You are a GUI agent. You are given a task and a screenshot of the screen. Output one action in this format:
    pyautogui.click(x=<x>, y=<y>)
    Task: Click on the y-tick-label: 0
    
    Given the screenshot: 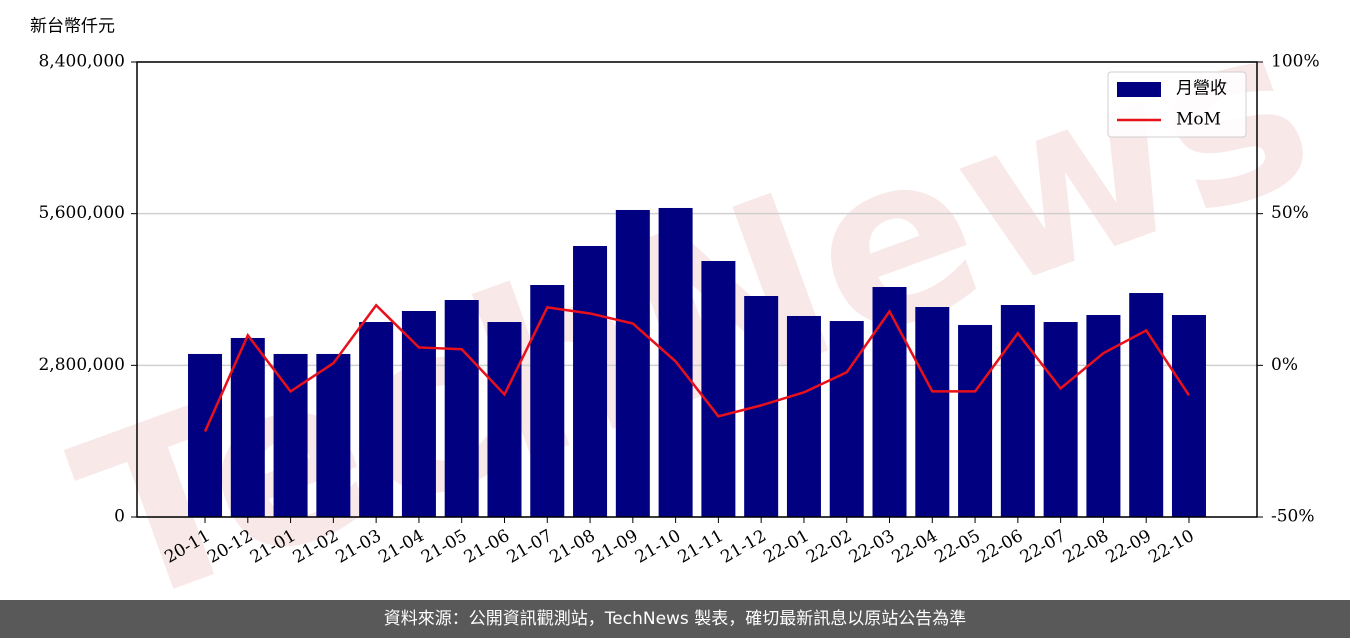 What is the action you would take?
    pyautogui.click(x=119, y=517)
    